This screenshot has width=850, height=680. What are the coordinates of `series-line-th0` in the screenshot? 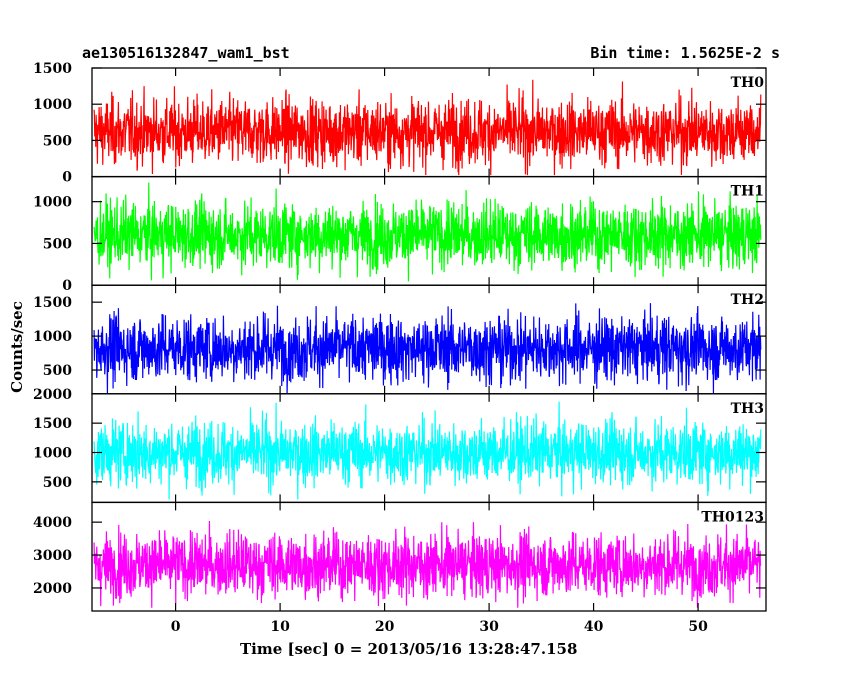 It's located at (427, 127).